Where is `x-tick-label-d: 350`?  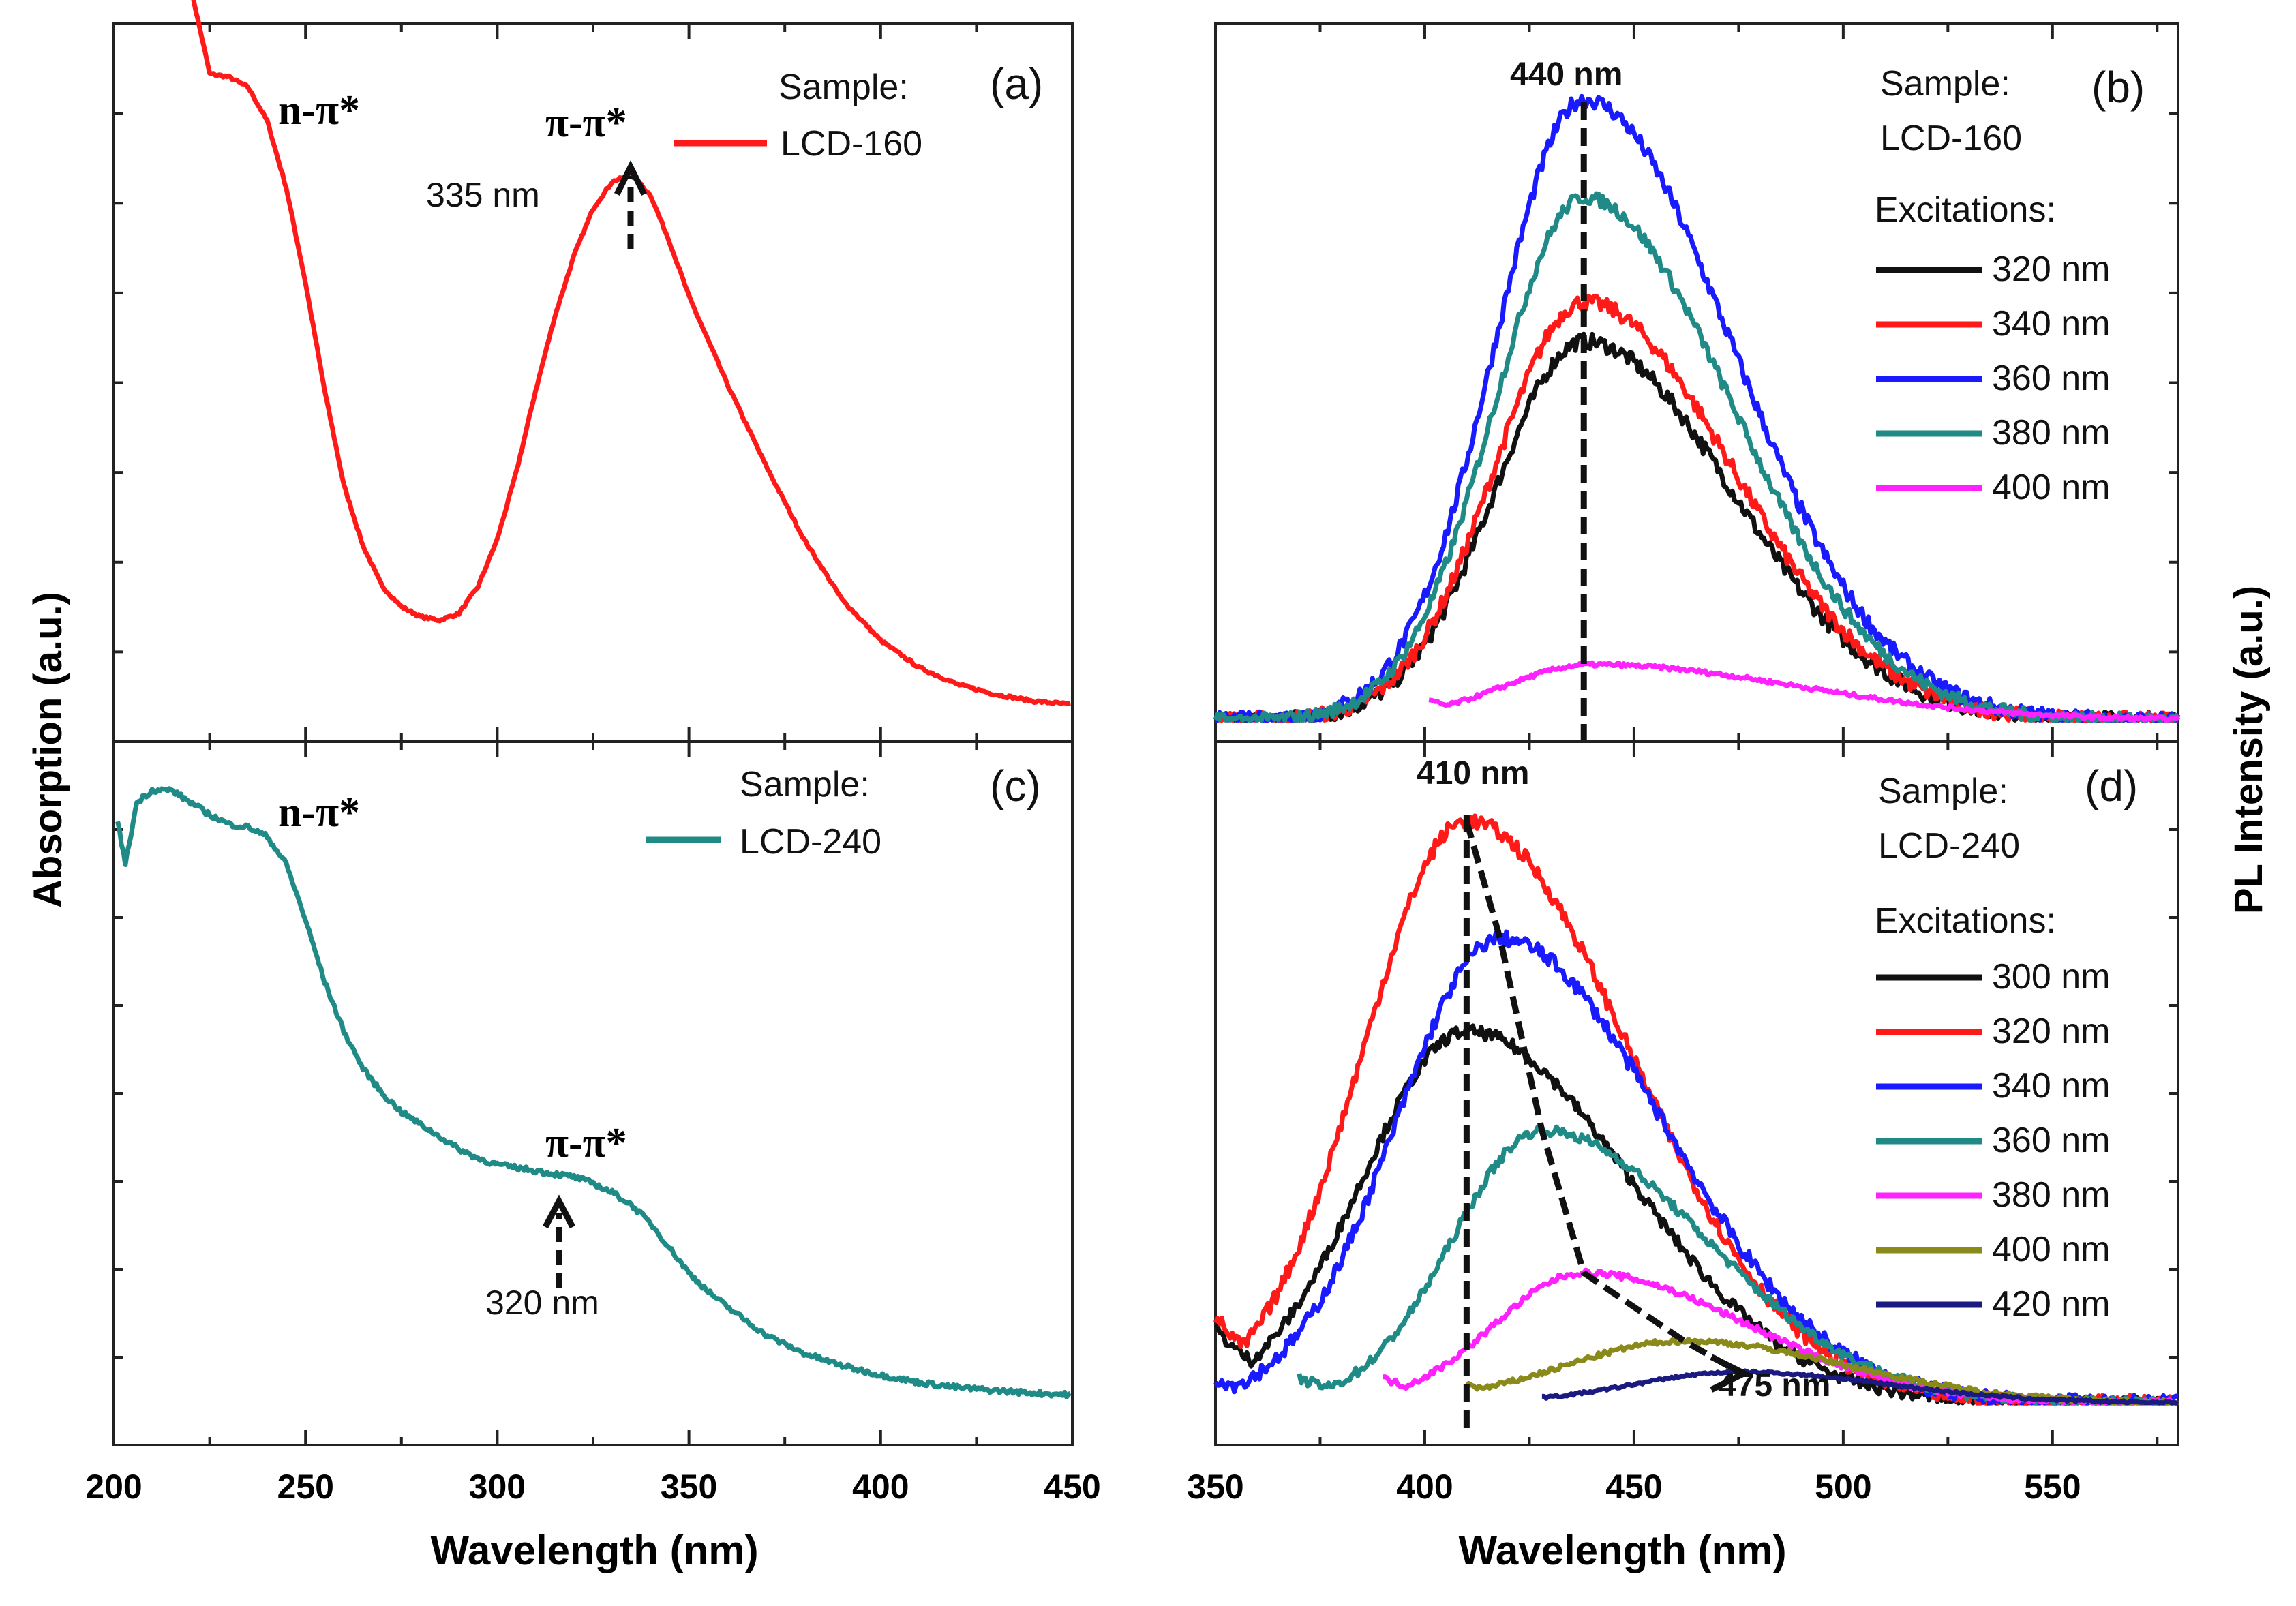 x-tick-label-d: 350 is located at coordinates (1215, 1487).